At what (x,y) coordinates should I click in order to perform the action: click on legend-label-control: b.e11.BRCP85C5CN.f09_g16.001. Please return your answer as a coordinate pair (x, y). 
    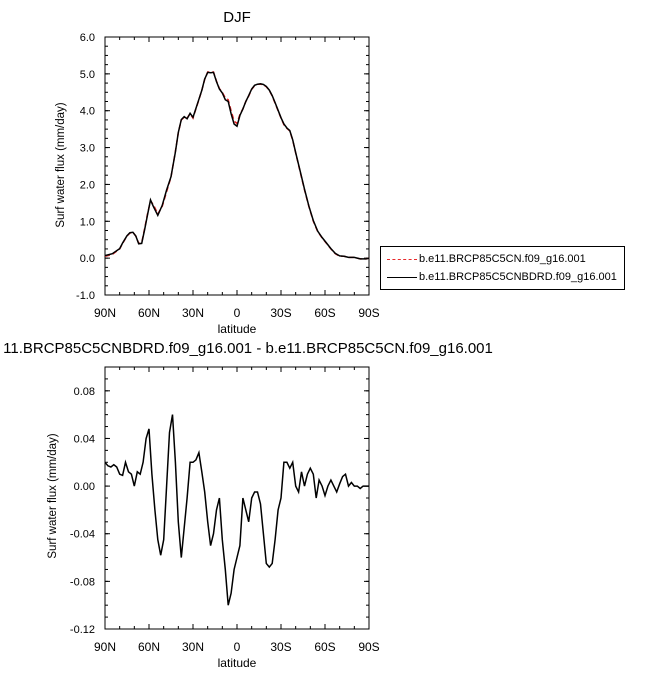
    Looking at the image, I should click on (502, 259).